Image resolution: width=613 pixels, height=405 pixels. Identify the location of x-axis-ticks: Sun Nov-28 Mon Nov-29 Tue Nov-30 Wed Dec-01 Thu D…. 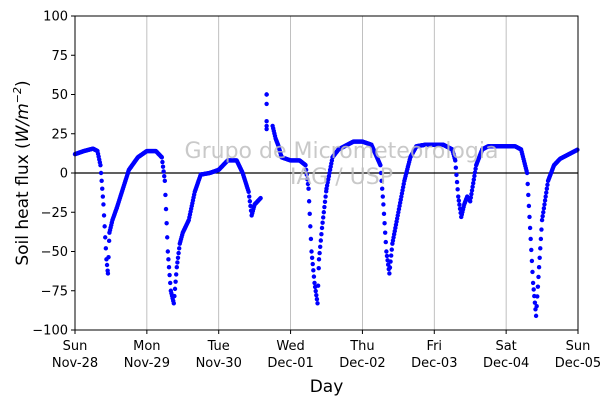
(326, 350).